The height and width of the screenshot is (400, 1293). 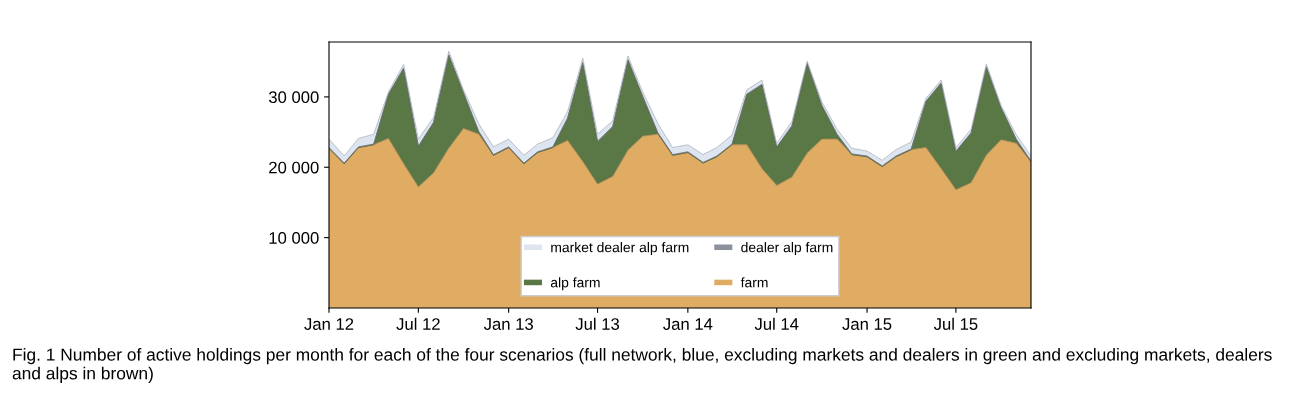 What do you see at coordinates (955, 323) in the screenshot?
I see `x-tick-label: Jul 15` at bounding box center [955, 323].